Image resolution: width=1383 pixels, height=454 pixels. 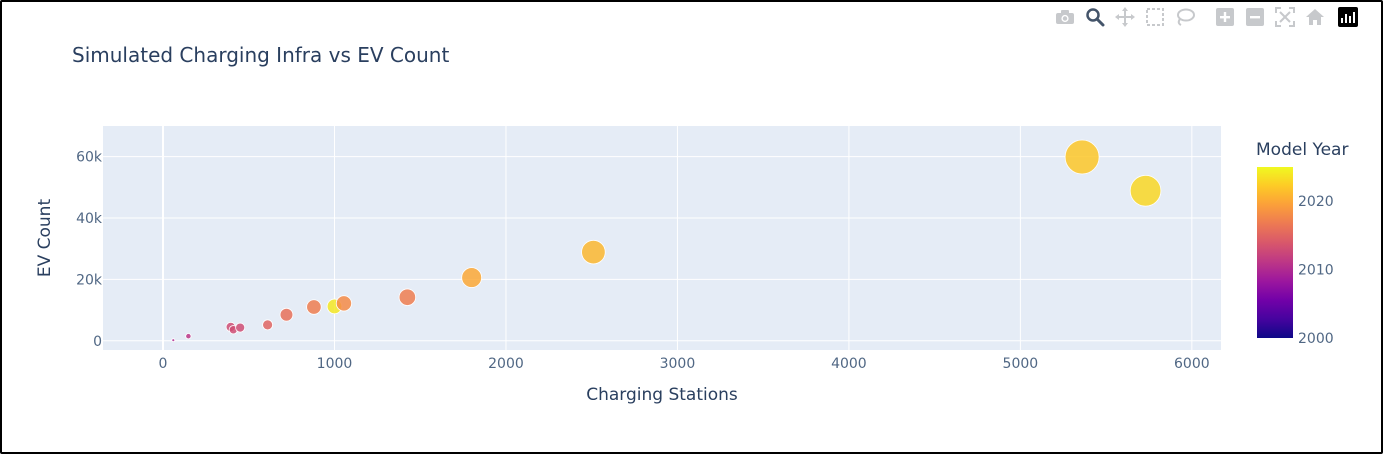 What do you see at coordinates (1316, 339) in the screenshot?
I see `colorbar-tick-label: 2000` at bounding box center [1316, 339].